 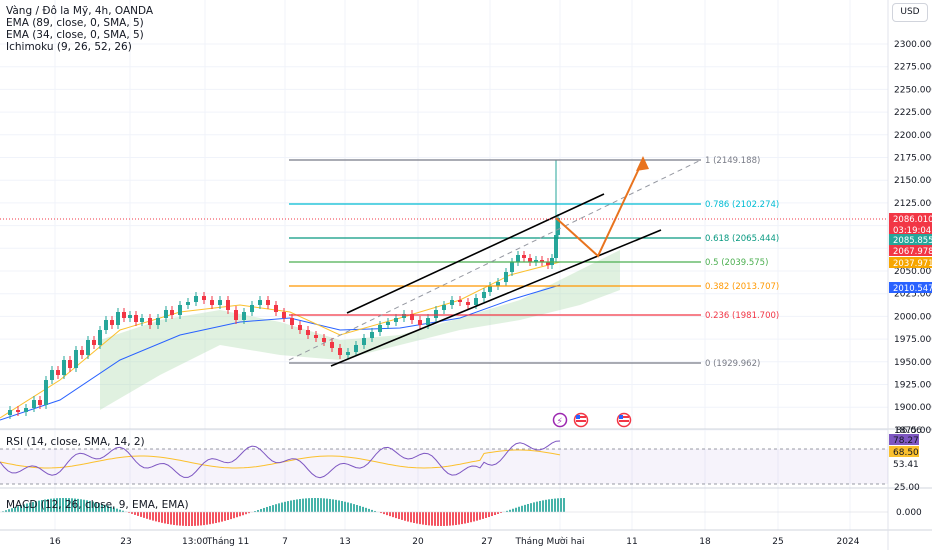 What do you see at coordinates (599, 208) in the screenshot?
I see `projection-arrow` at bounding box center [599, 208].